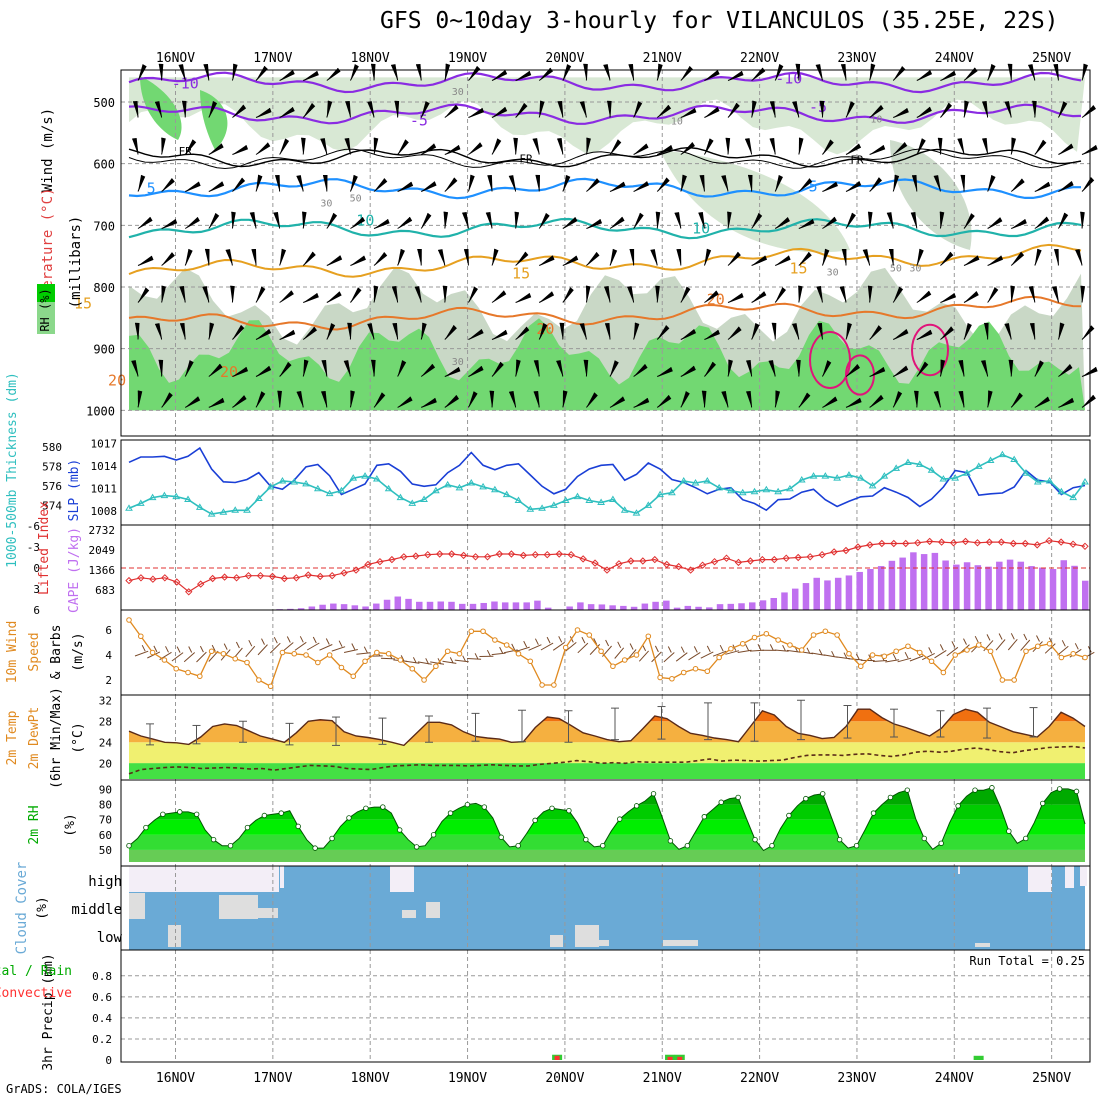  What do you see at coordinates (64, 1089) in the screenshot?
I see `credit-text: GrADS: COLA/IGES` at bounding box center [64, 1089].